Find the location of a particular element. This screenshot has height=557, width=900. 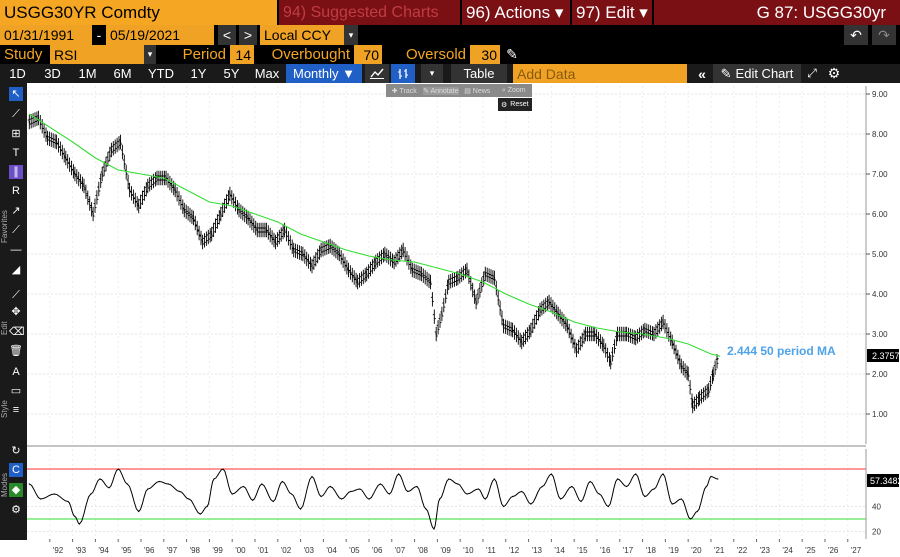

x-tick-label: '95 is located at coordinates (126, 550).